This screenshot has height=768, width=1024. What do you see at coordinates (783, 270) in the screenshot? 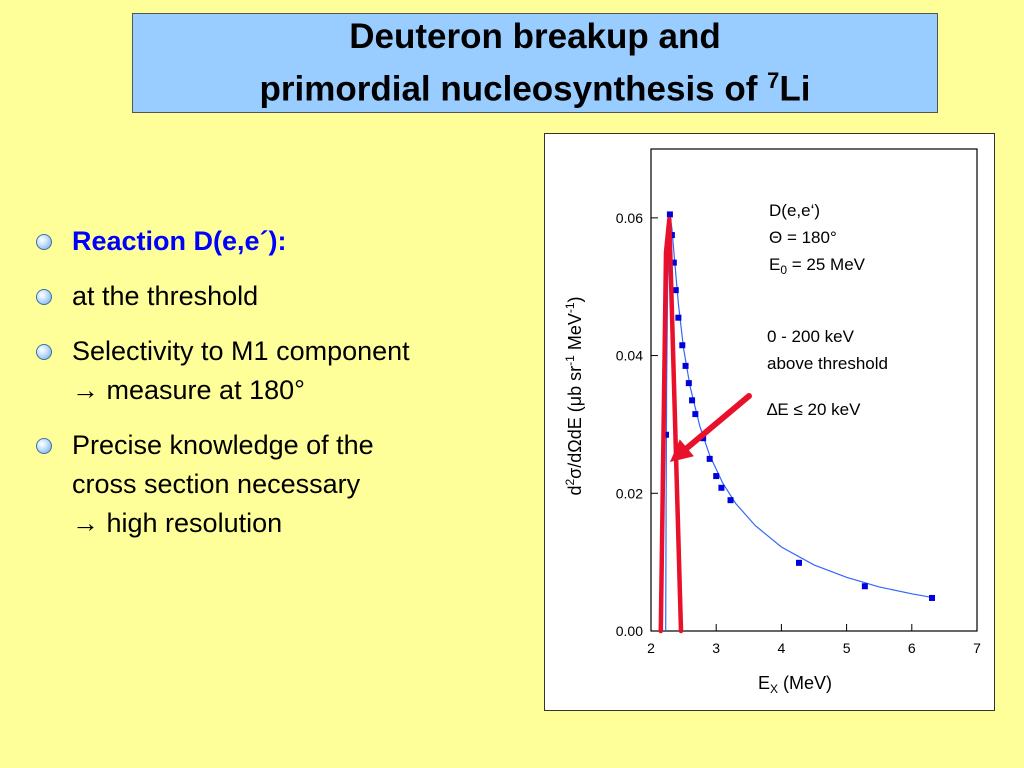
I see `annotation-energy-sub: 0` at bounding box center [783, 270].